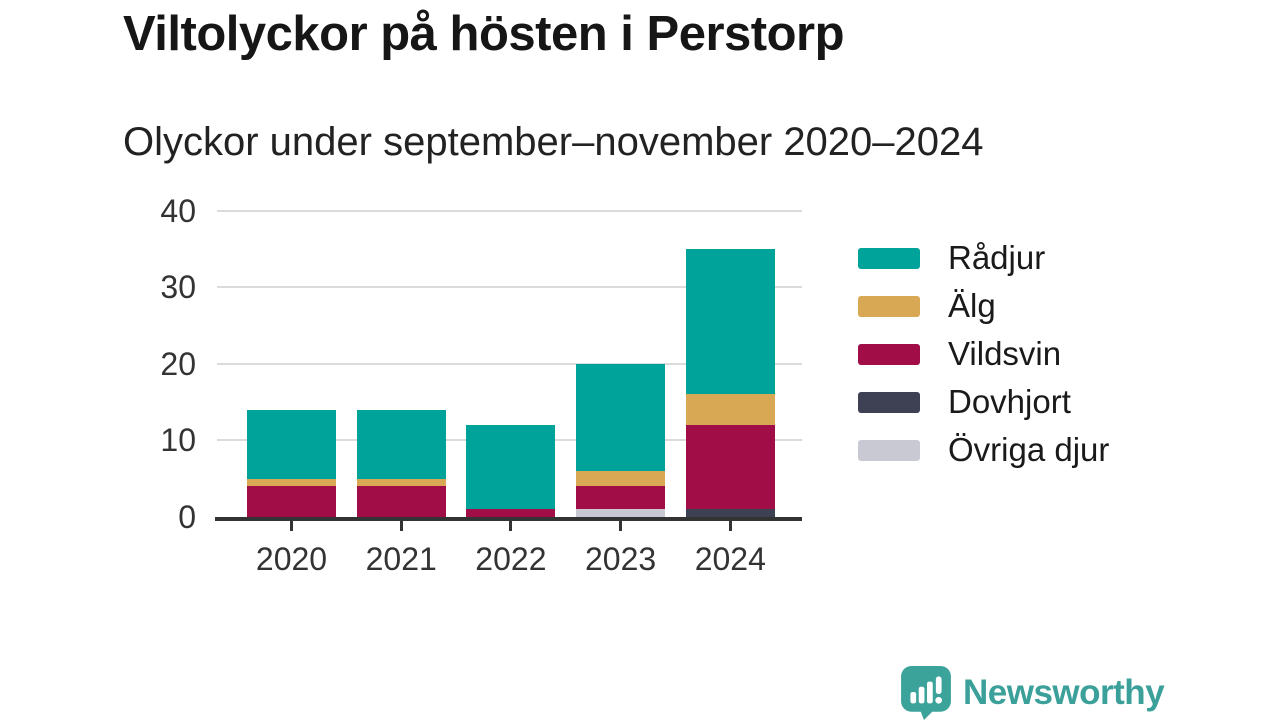  Describe the element at coordinates (926, 693) in the screenshot. I see `speech-bubble-bar-chart-icon` at that location.